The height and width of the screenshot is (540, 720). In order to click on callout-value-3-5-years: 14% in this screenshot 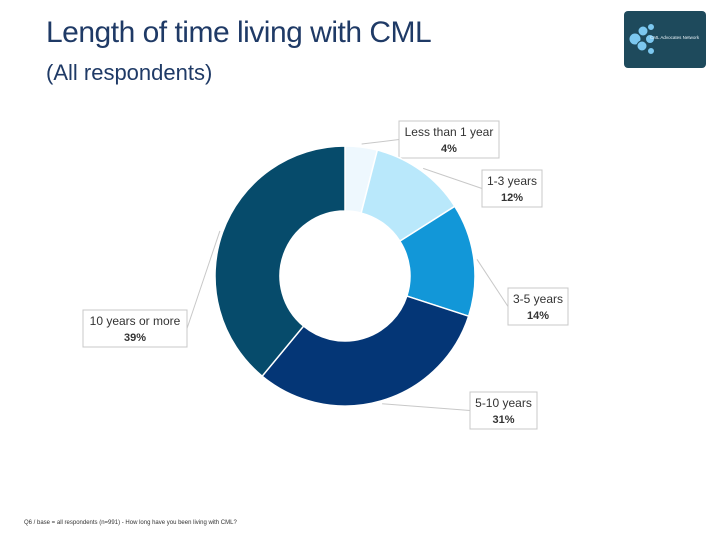, I will do `click(538, 316)`.